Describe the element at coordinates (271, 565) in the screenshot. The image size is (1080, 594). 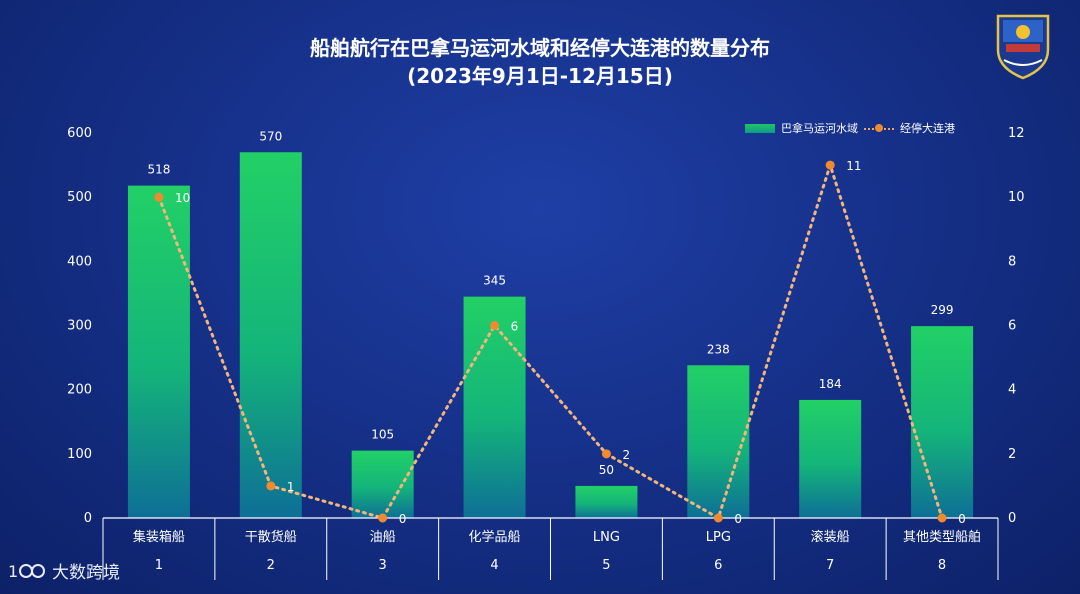
I see `x-category-index: 2` at that location.